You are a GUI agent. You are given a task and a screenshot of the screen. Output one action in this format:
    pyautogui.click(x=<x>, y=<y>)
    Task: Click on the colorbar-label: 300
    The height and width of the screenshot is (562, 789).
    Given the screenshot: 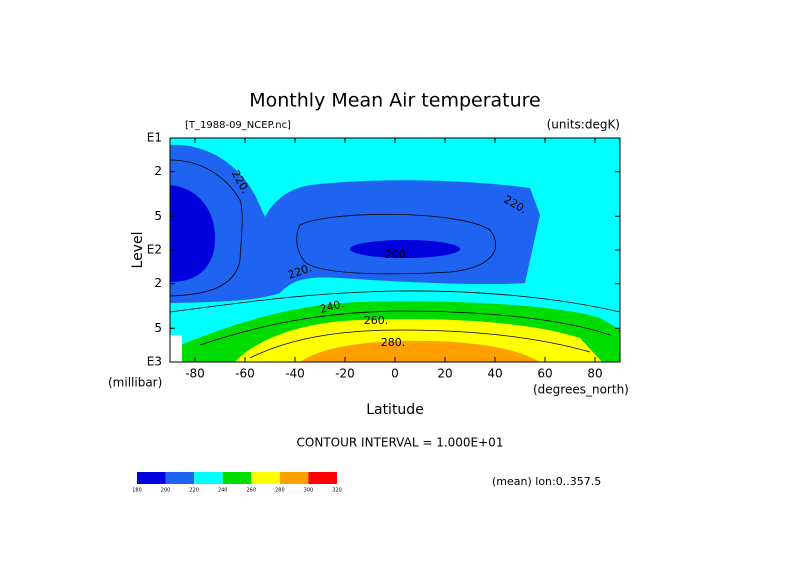 What is the action you would take?
    pyautogui.click(x=309, y=491)
    